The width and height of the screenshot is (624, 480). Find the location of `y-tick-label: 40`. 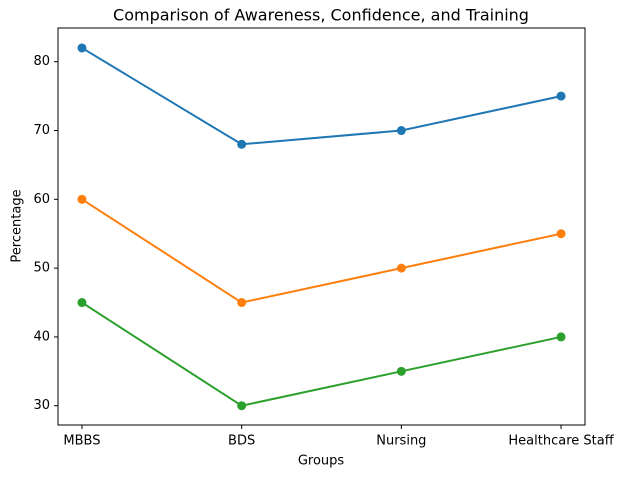

y-tick-label: 40 is located at coordinates (41, 336).